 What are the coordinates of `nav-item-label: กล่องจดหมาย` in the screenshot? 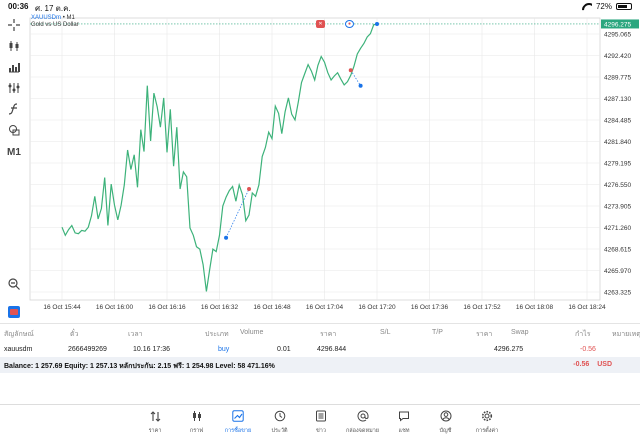 It's located at (362, 431).